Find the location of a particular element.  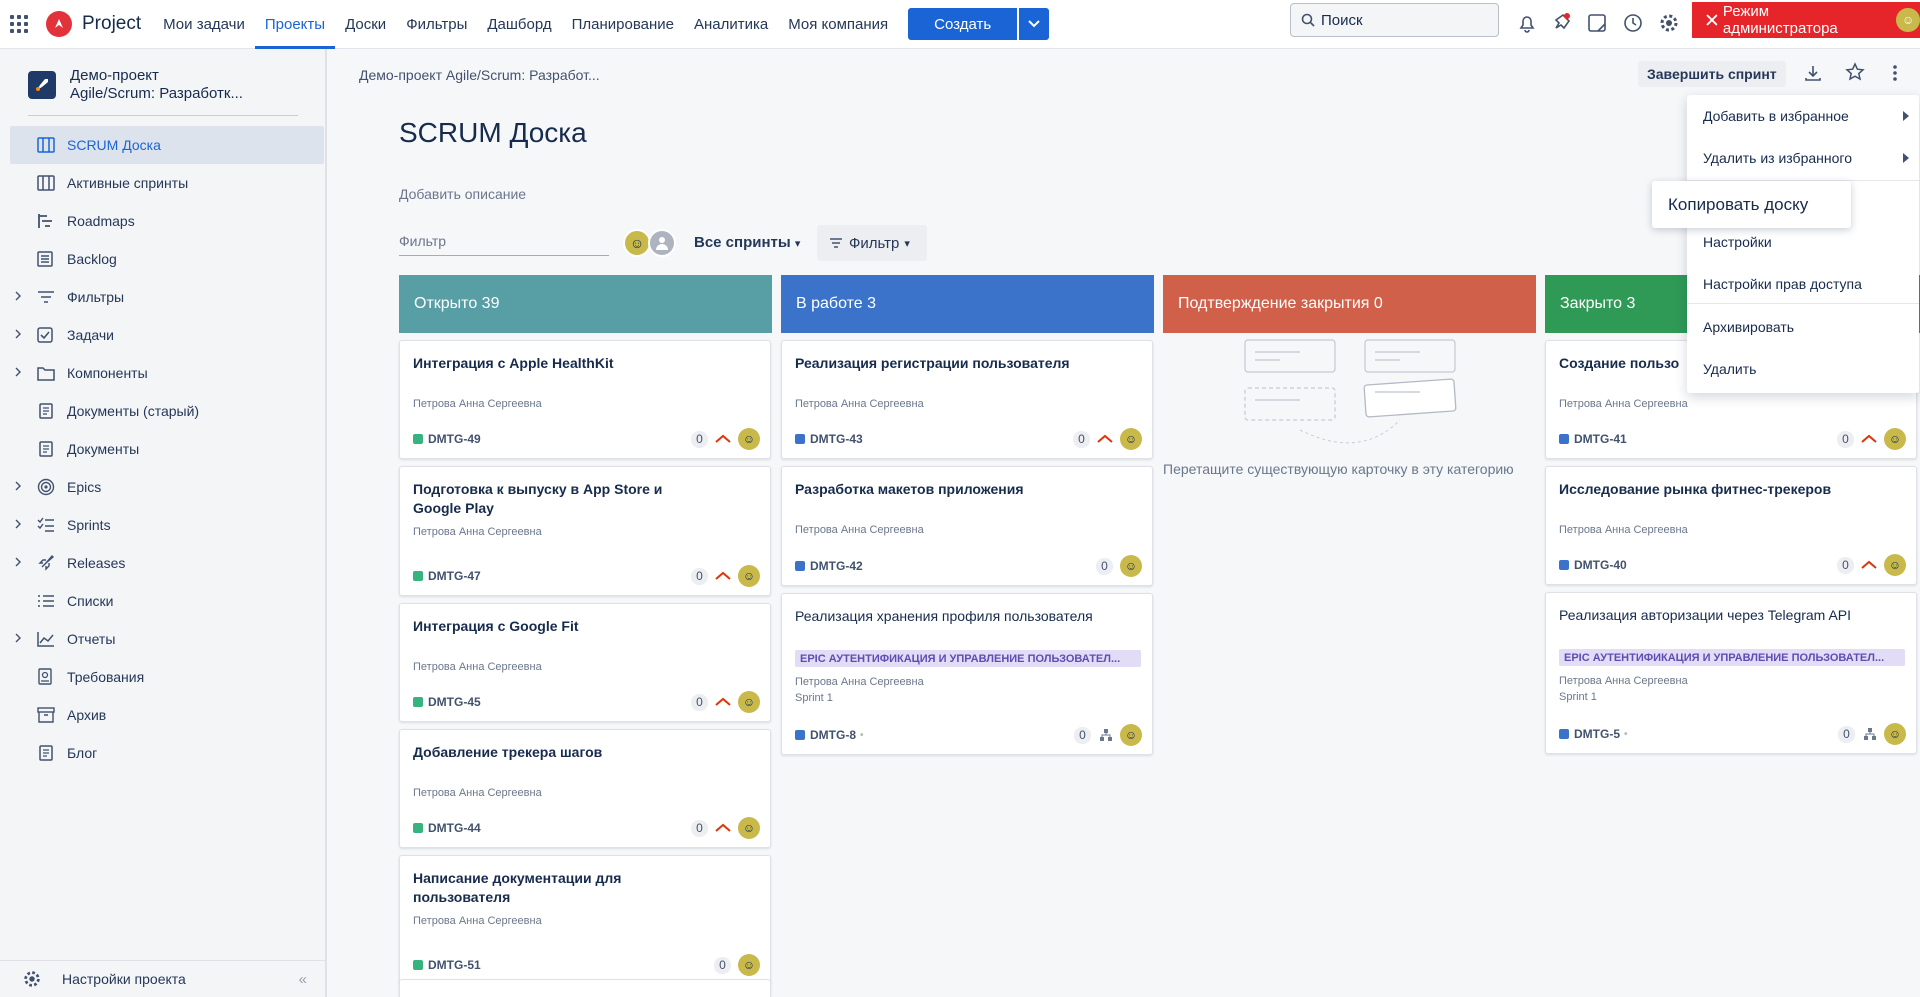

menu-settings: Настройки is located at coordinates (1737, 242).